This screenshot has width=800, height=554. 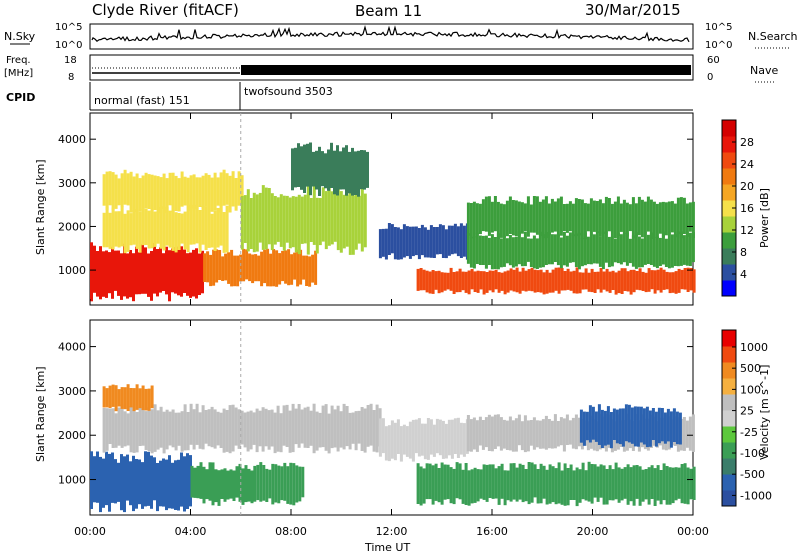 What do you see at coordinates (20, 36) in the screenshot?
I see `nsky-label: N.Sky` at bounding box center [20, 36].